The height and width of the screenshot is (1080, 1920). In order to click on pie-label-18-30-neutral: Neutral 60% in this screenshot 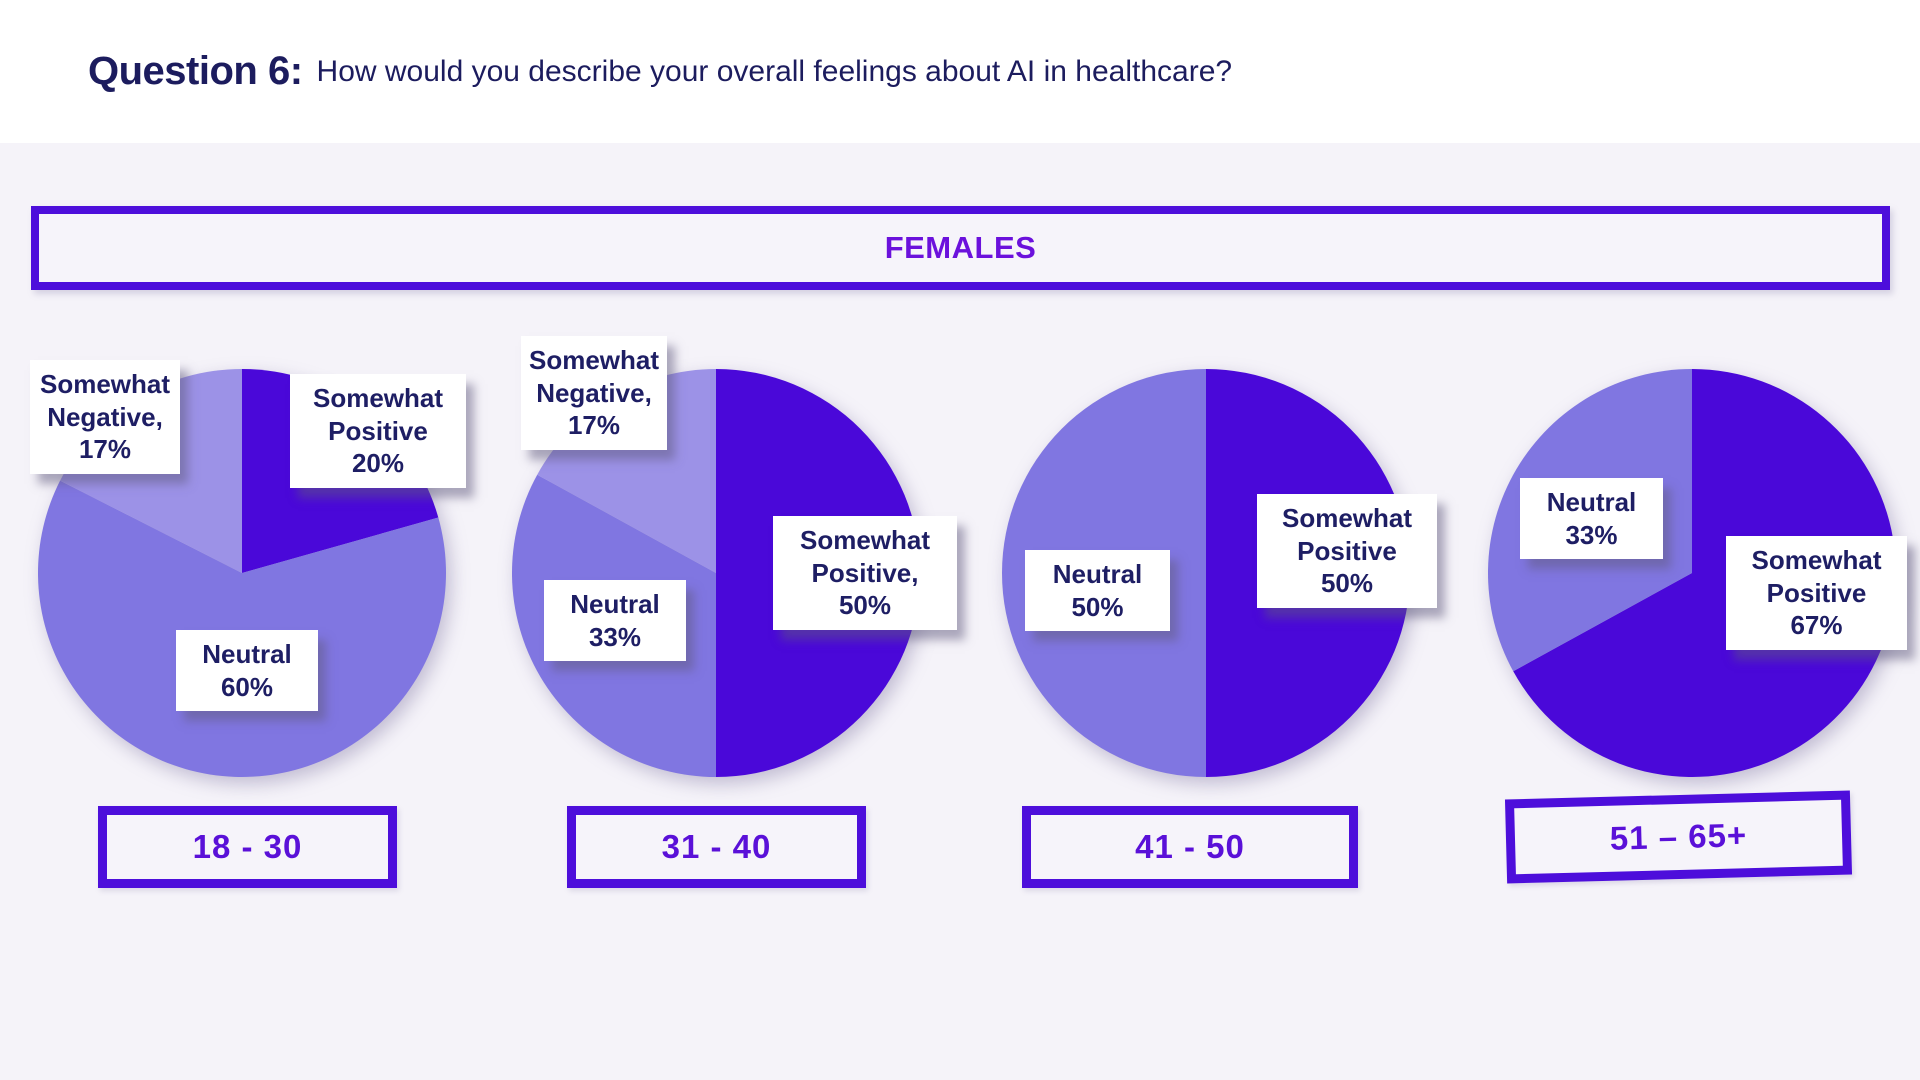, I will do `click(247, 670)`.